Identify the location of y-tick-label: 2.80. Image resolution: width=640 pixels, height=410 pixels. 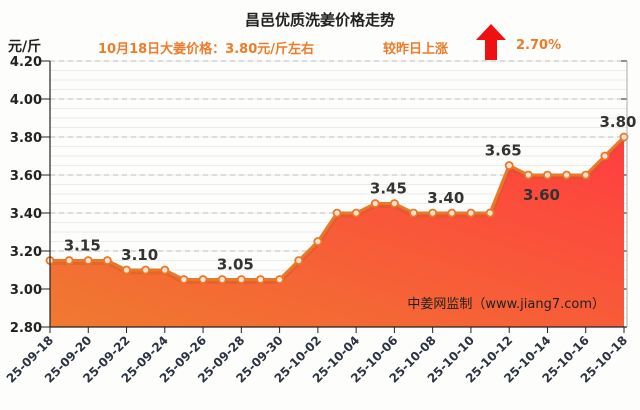
(26, 328).